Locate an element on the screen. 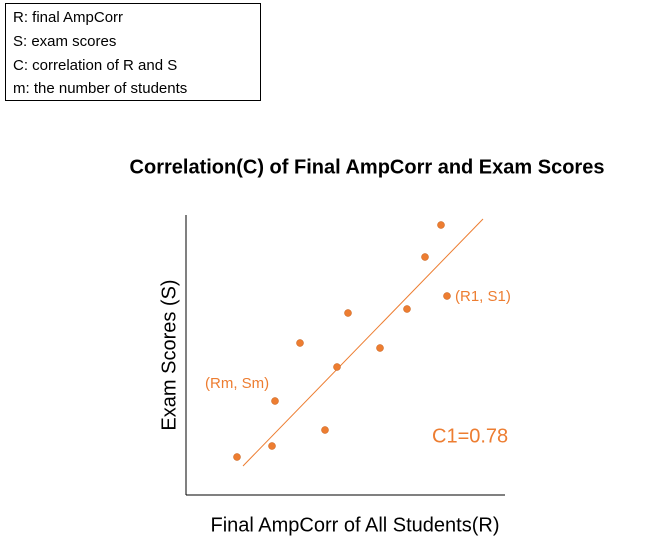 This screenshot has height=554, width=663. y-axis-label: Exam Scores (S) is located at coordinates (169, 354).